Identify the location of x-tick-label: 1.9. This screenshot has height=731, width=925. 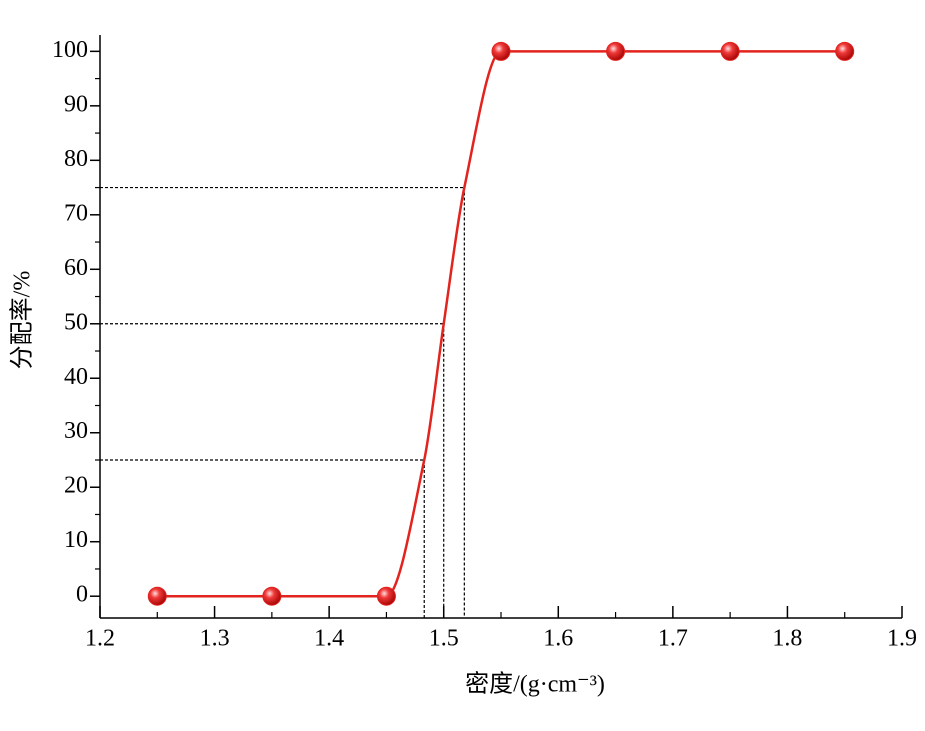
(902, 639).